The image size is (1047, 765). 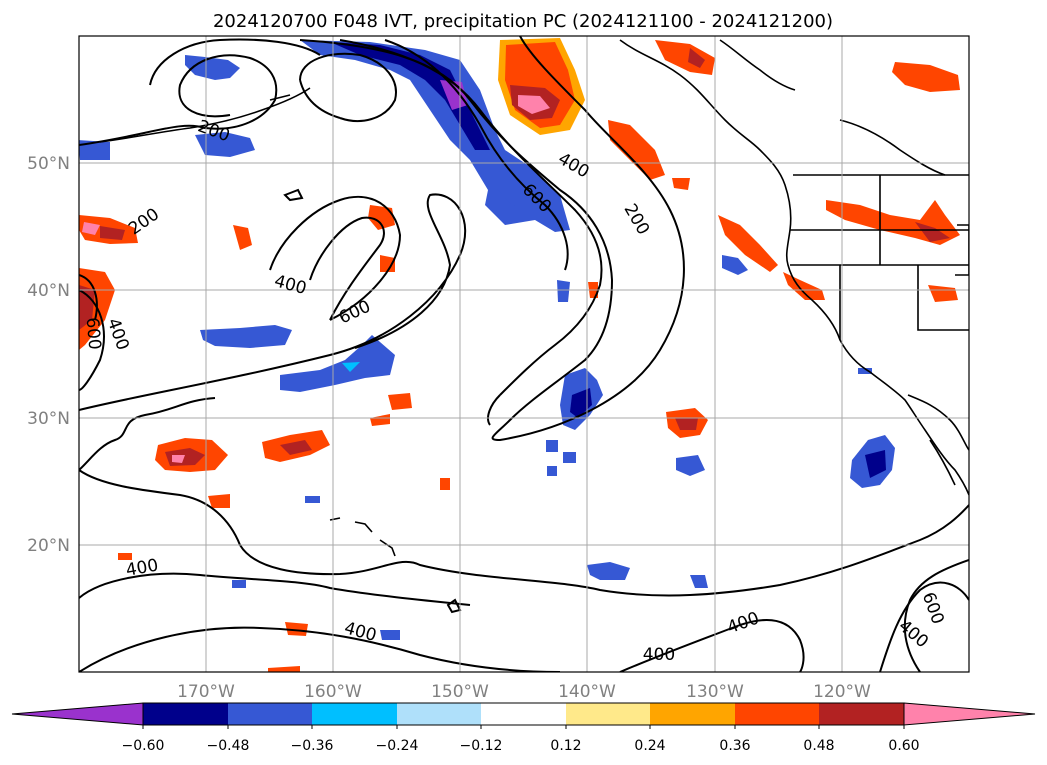 What do you see at coordinates (649, 746) in the screenshot?
I see `colorbar-tick-label: 0.24` at bounding box center [649, 746].